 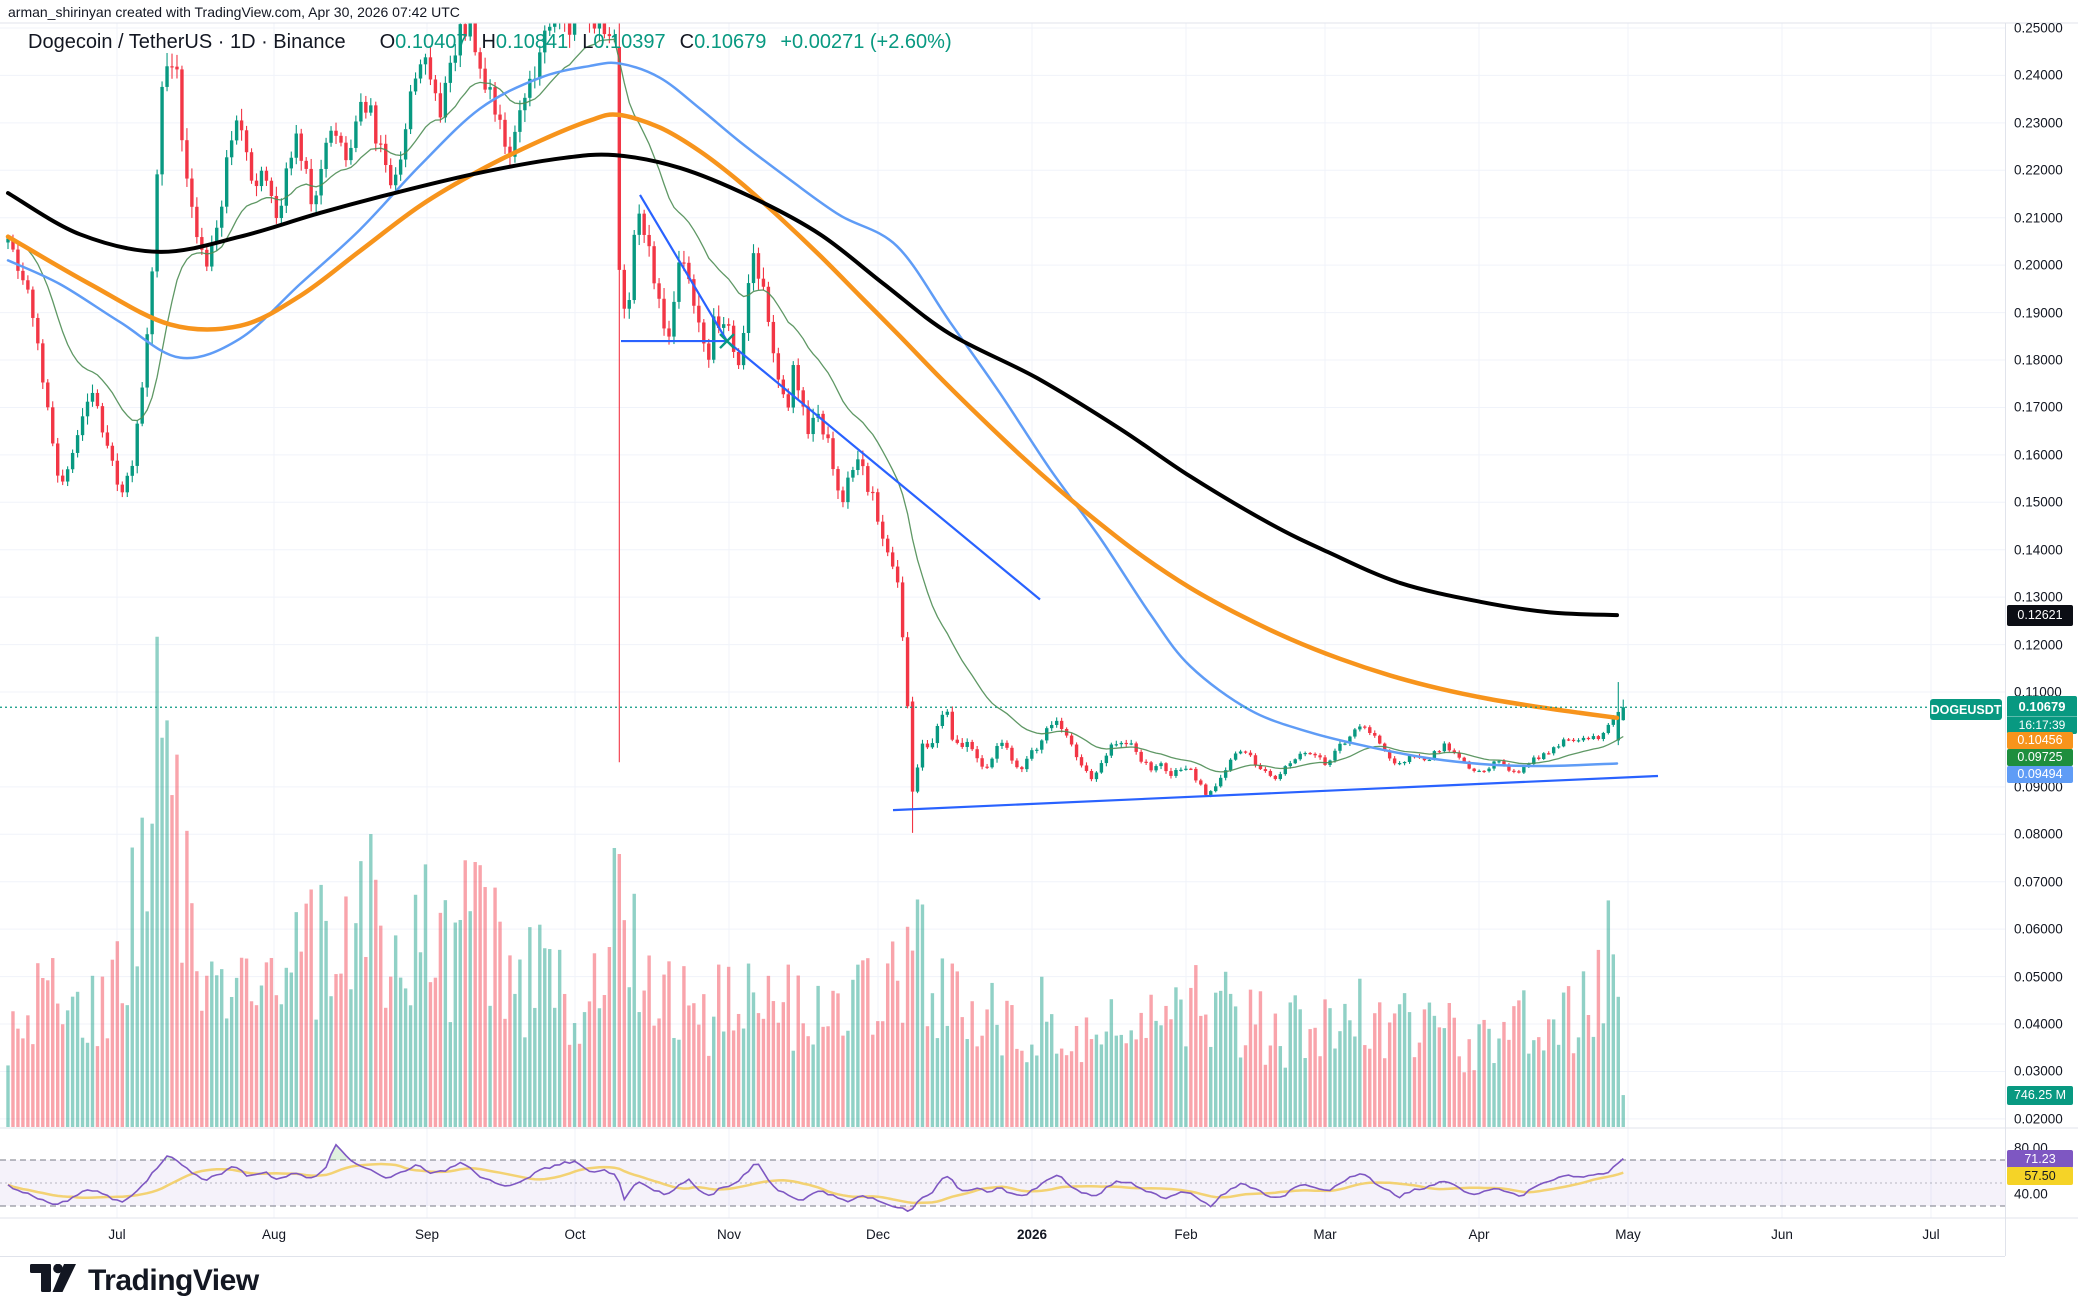 I want to click on time-axis-month: Aug, so click(x=274, y=1234).